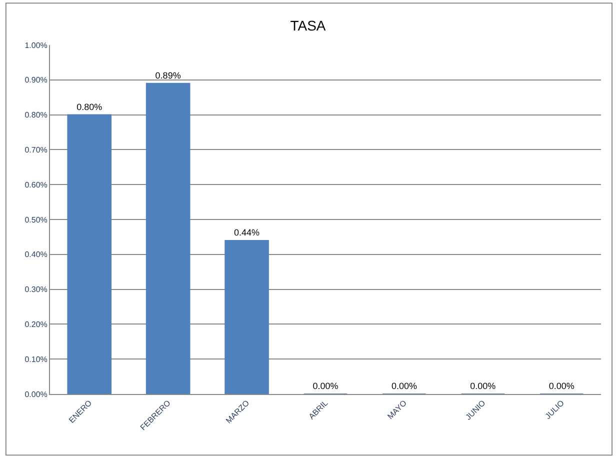 This screenshot has height=459, width=616. Describe the element at coordinates (36, 219) in the screenshot. I see `y-tick-label: 0.50%` at that location.